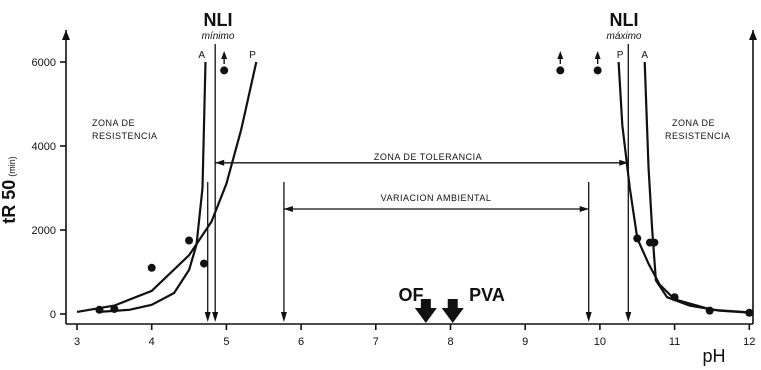 Image resolution: width=761 pixels, height=370 pixels. Describe the element at coordinates (487, 295) in the screenshot. I see `marker-label-pva: PVA` at that location.